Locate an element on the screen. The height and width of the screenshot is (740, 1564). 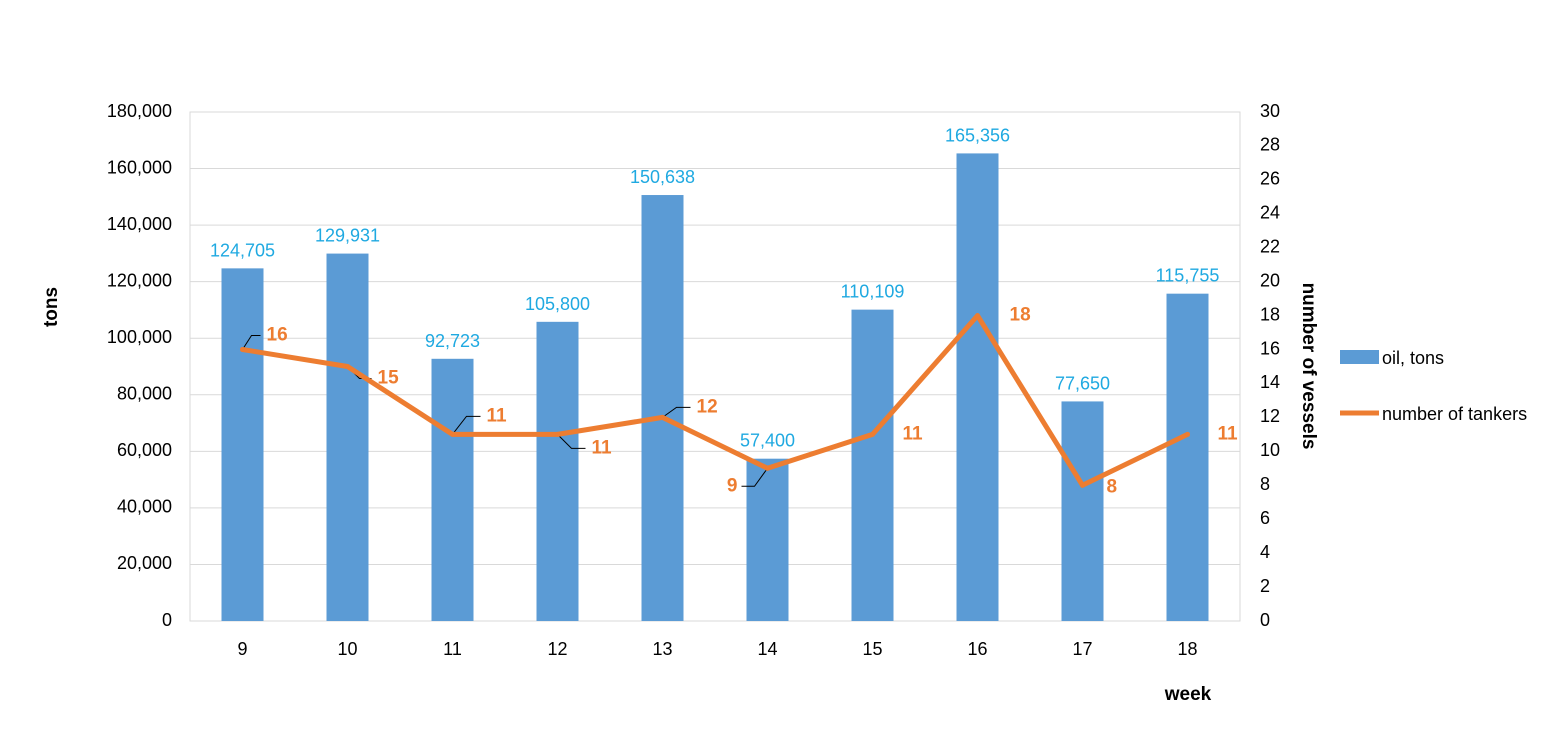
bar-value-label: 129,931 is located at coordinates (347, 236).